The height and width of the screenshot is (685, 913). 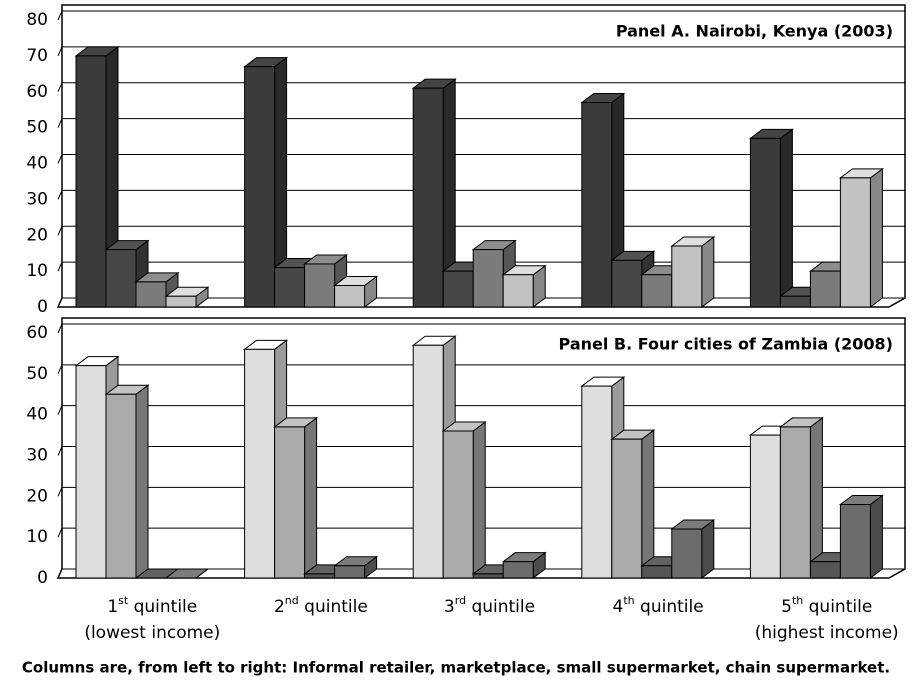 What do you see at coordinates (37, 56) in the screenshot?
I see `y-tick-label: 70` at bounding box center [37, 56].